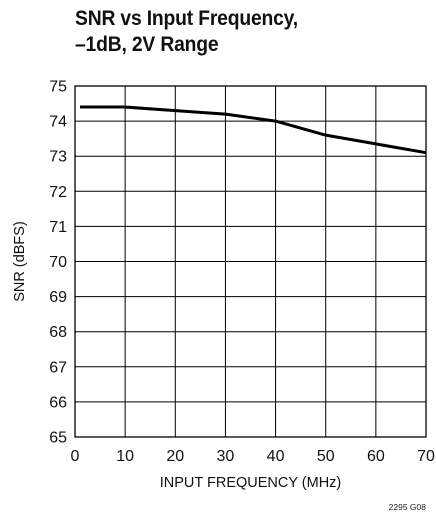  I want to click on y-tick-label: 73, so click(58, 157).